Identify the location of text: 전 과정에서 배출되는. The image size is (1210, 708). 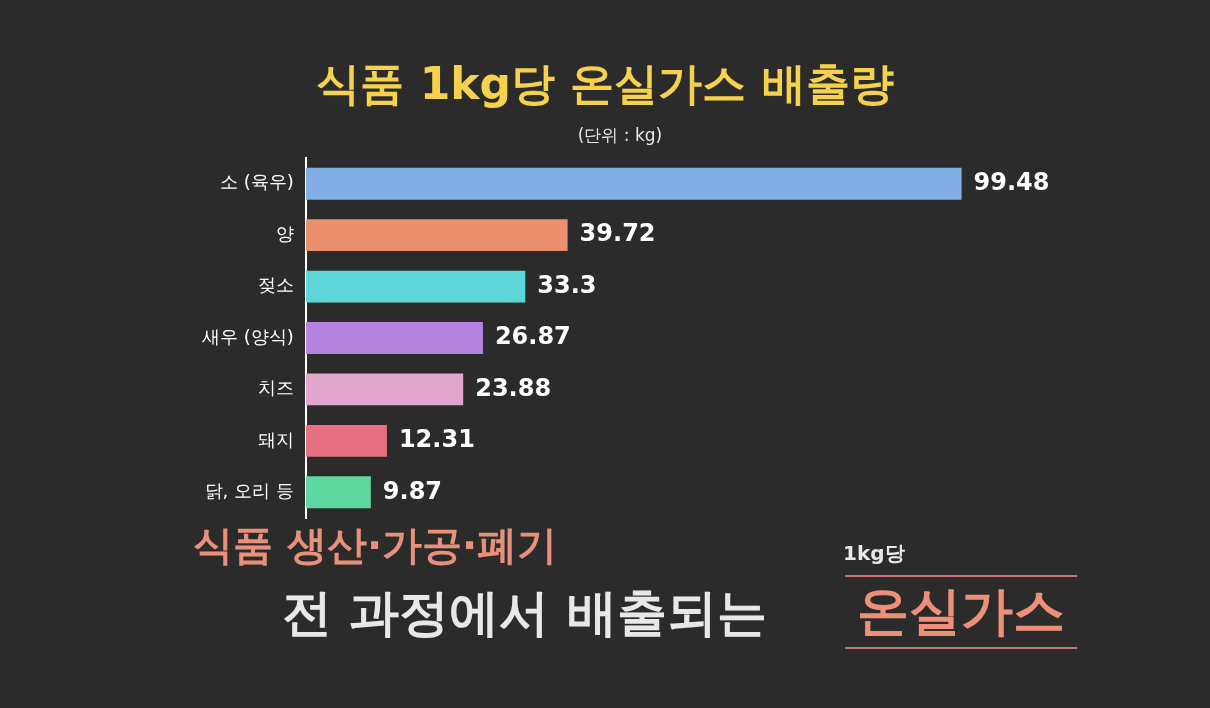
(524, 613).